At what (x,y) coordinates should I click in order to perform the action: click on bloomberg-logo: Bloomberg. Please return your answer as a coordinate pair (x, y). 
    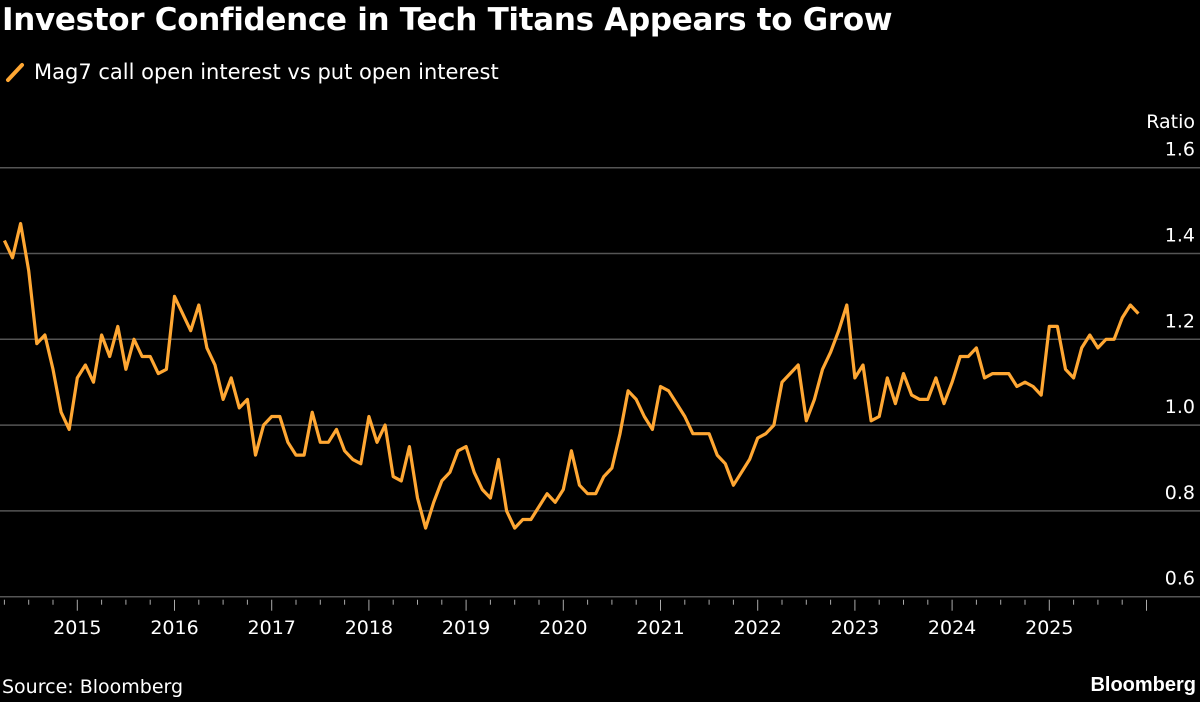
    Looking at the image, I should click on (1143, 685).